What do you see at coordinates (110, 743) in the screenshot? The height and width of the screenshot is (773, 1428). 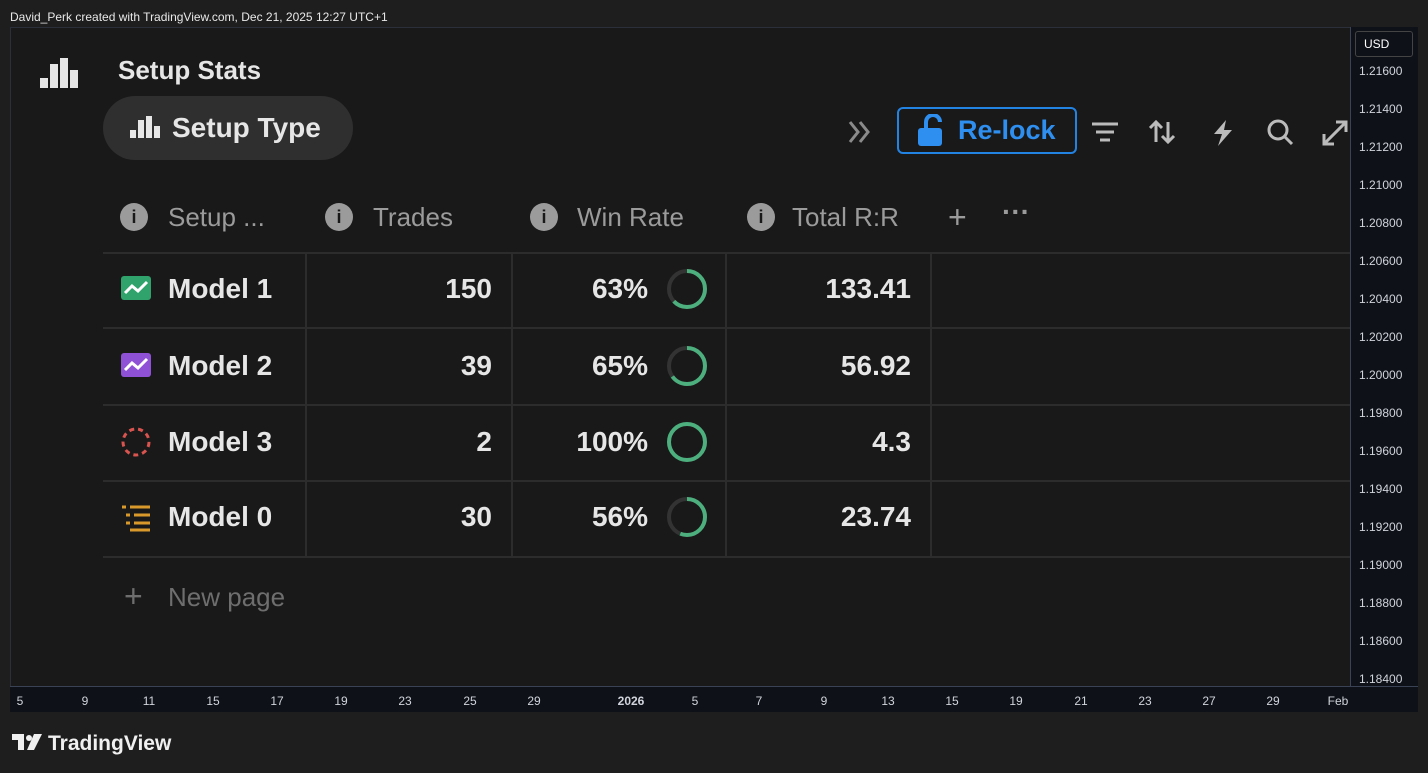 I see `brand: TradingView` at bounding box center [110, 743].